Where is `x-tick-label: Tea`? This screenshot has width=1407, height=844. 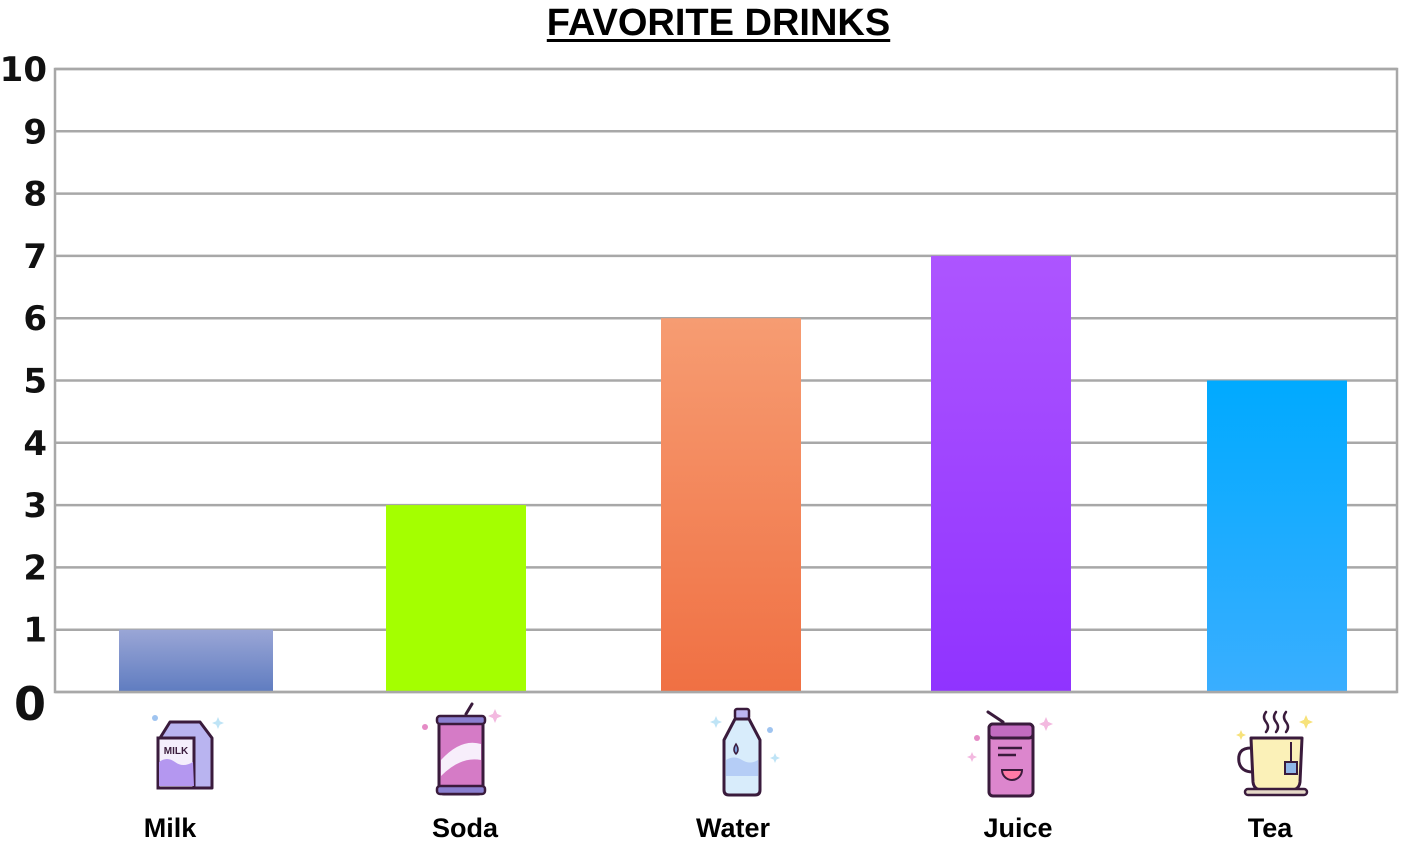
x-tick-label: Tea is located at coordinates (1271, 828).